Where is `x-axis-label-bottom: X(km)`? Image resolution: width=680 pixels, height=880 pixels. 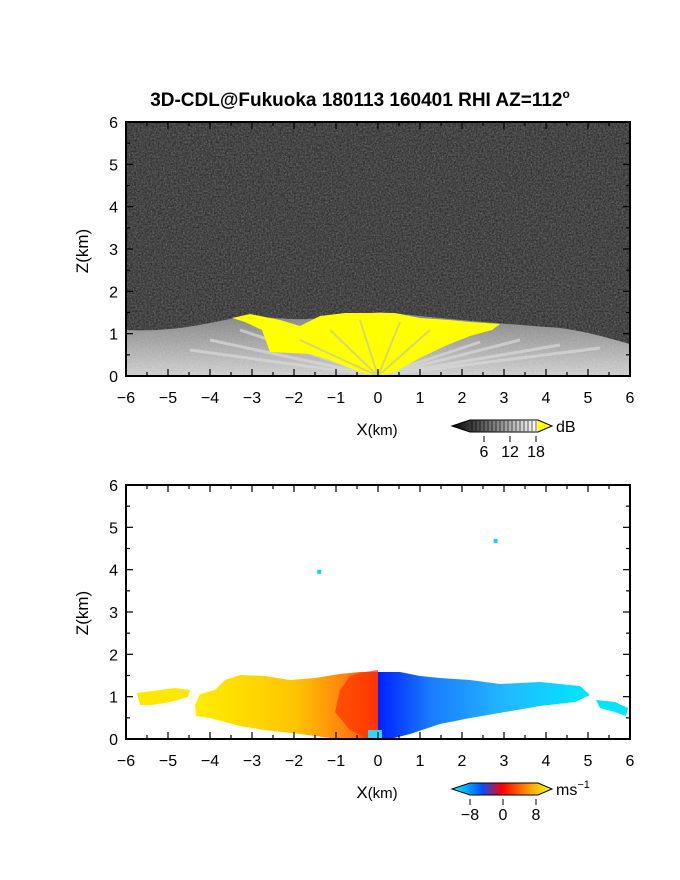
x-axis-label-bottom: X(km) is located at coordinates (376, 792).